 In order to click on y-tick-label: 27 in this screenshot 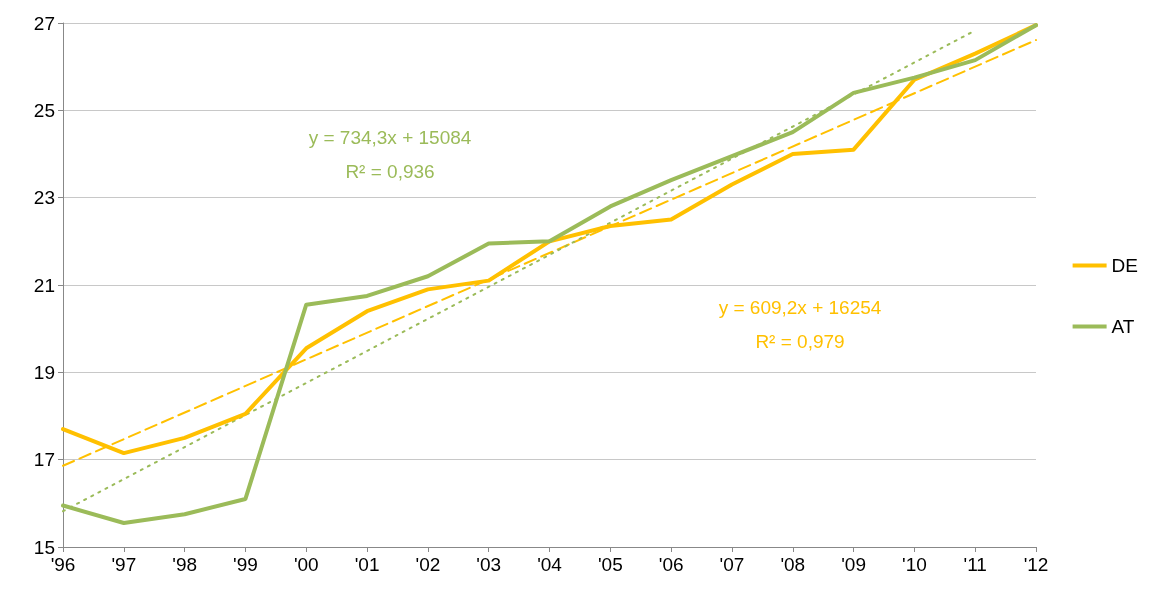, I will do `click(44, 23)`.